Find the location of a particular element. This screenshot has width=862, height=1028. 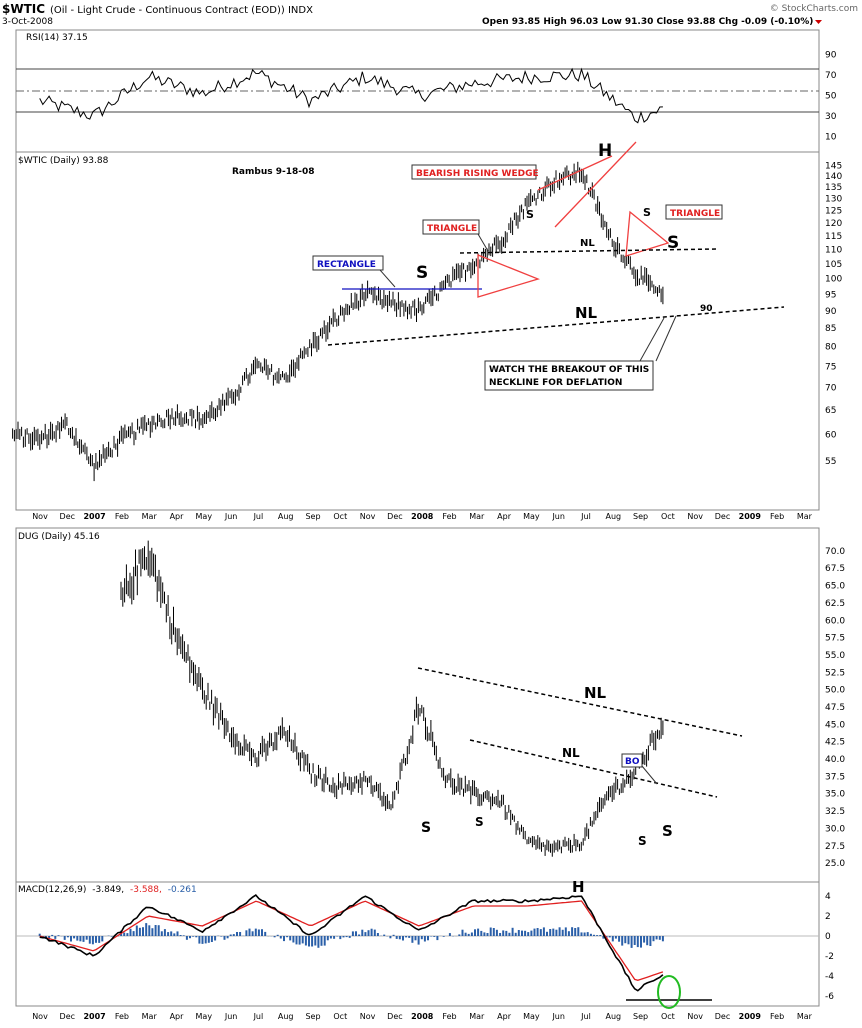

wedge-lower-line is located at coordinates (595, 184).